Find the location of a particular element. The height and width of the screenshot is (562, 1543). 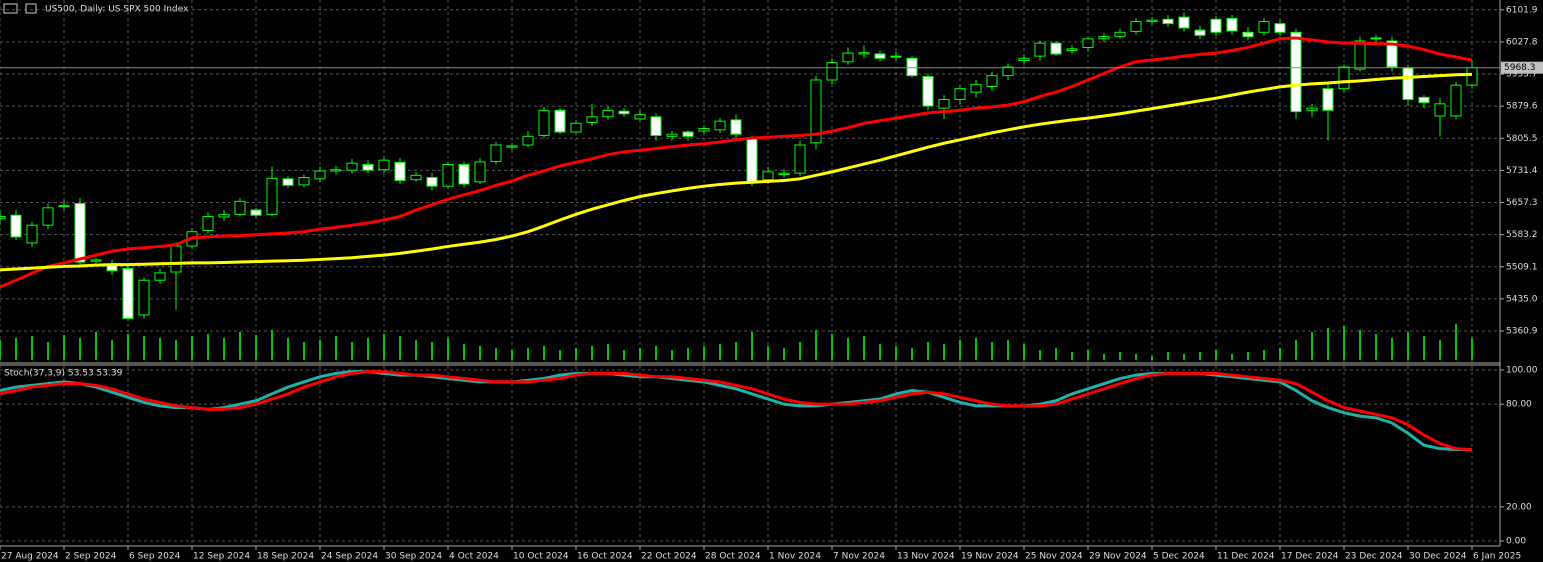

x-tick-label: 19 Nov 2024 is located at coordinates (990, 557).